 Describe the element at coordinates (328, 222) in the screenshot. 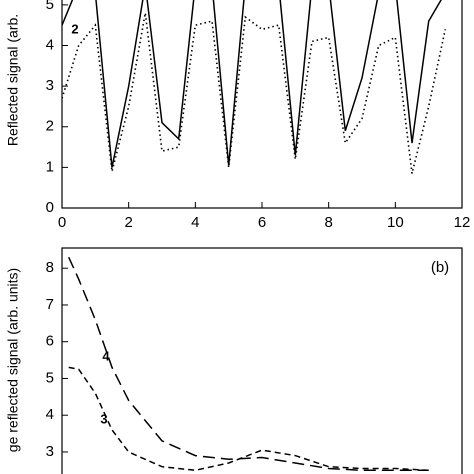

I see `x-tick-label: 8` at that location.